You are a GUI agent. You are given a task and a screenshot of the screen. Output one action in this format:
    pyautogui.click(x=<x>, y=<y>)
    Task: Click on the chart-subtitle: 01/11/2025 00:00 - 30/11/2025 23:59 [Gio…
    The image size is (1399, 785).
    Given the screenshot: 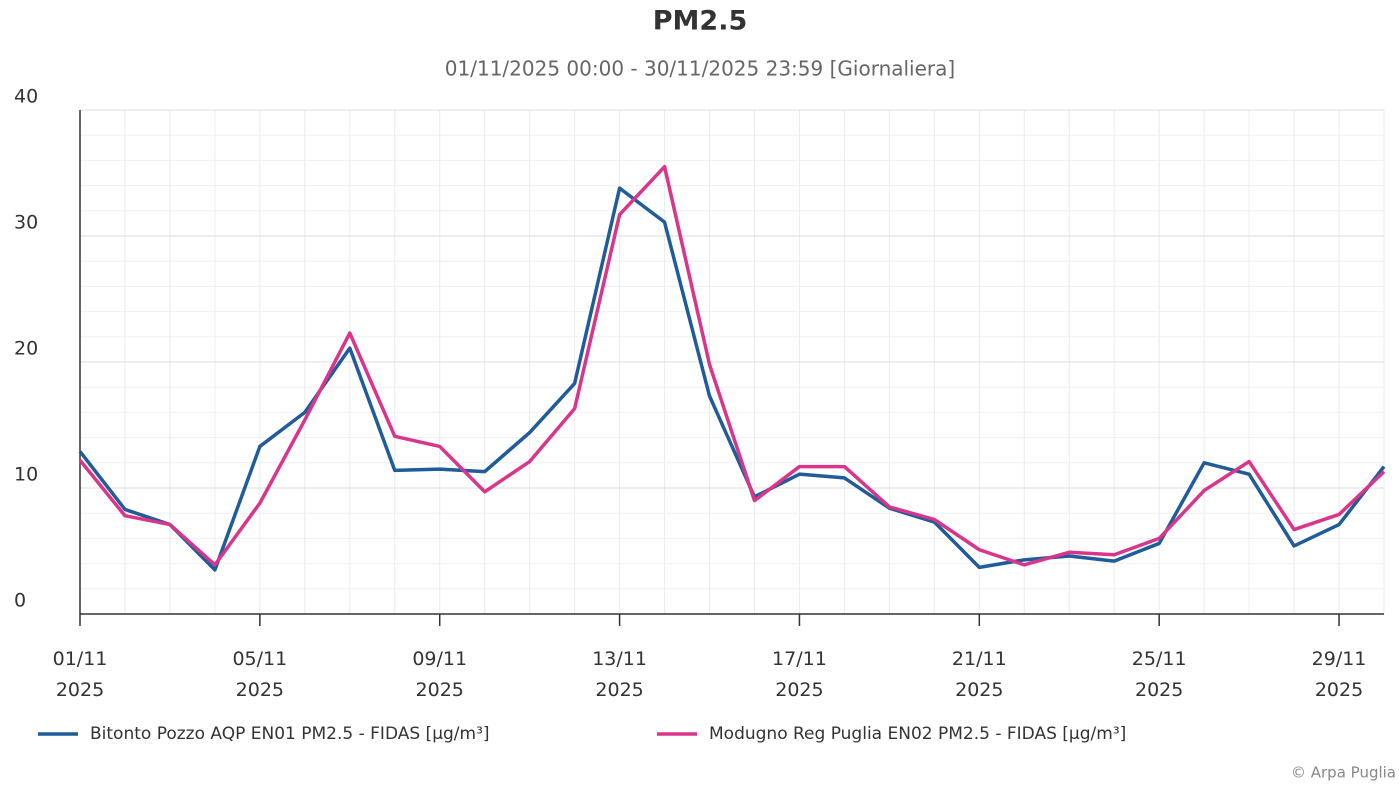 What is the action you would take?
    pyautogui.click(x=700, y=69)
    